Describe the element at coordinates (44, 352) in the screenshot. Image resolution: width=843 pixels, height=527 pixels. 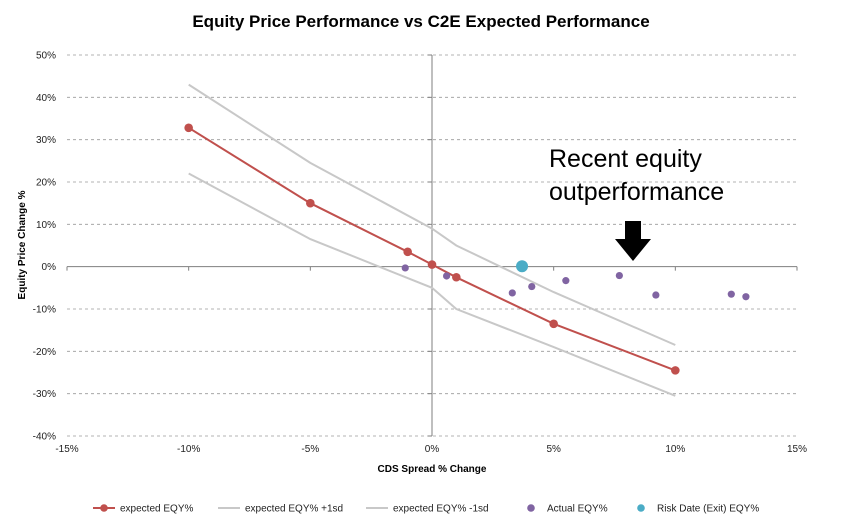
I see `y-tick-label: -20%` at that location.